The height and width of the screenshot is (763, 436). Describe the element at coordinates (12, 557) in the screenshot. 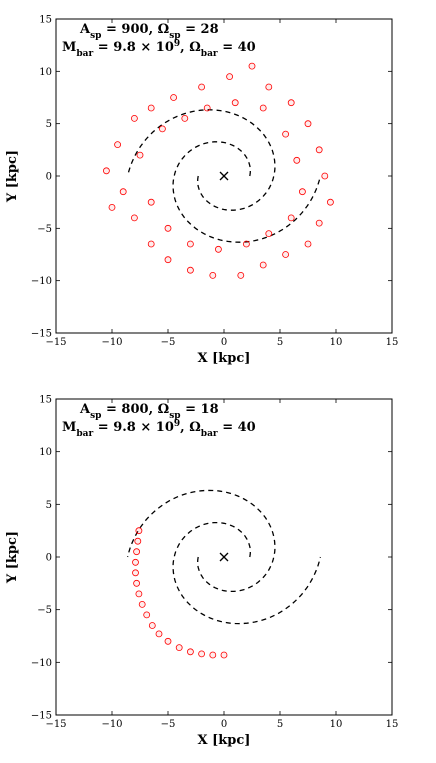

I see `y-axis-label: Y [kpc]` at that location.